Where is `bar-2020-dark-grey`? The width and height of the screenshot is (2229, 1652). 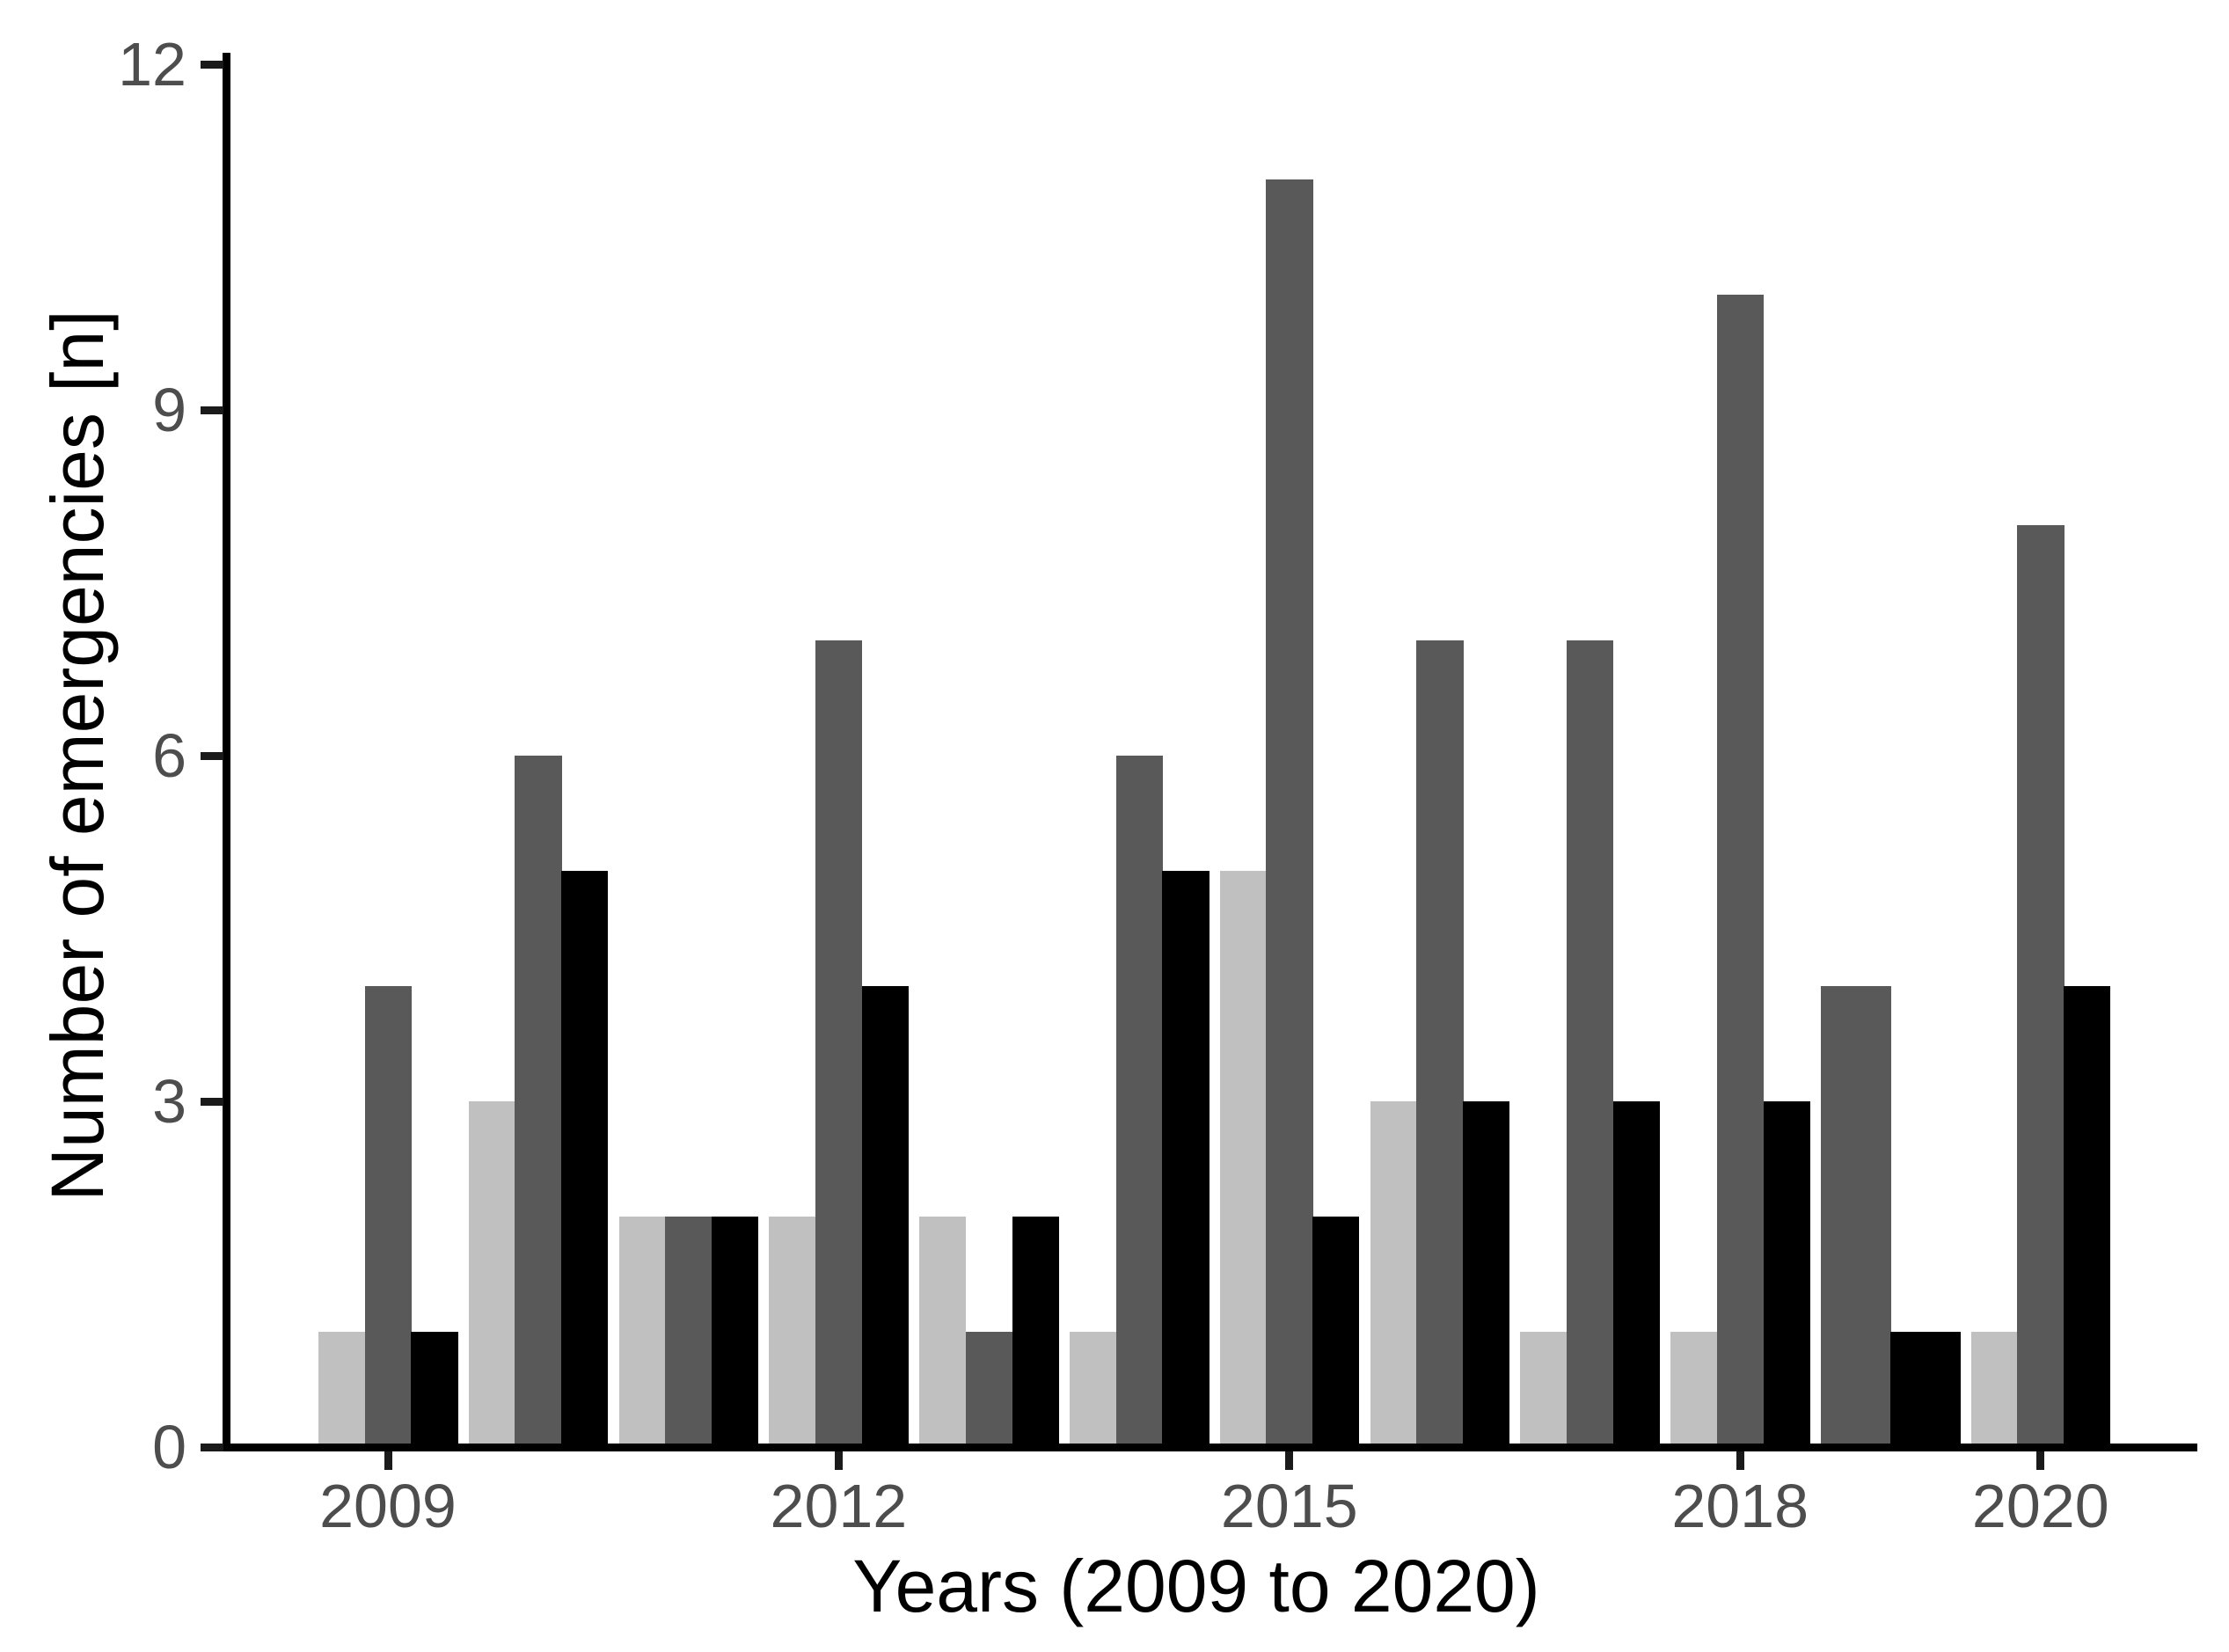
bar-2020-dark-grey is located at coordinates (2041, 986).